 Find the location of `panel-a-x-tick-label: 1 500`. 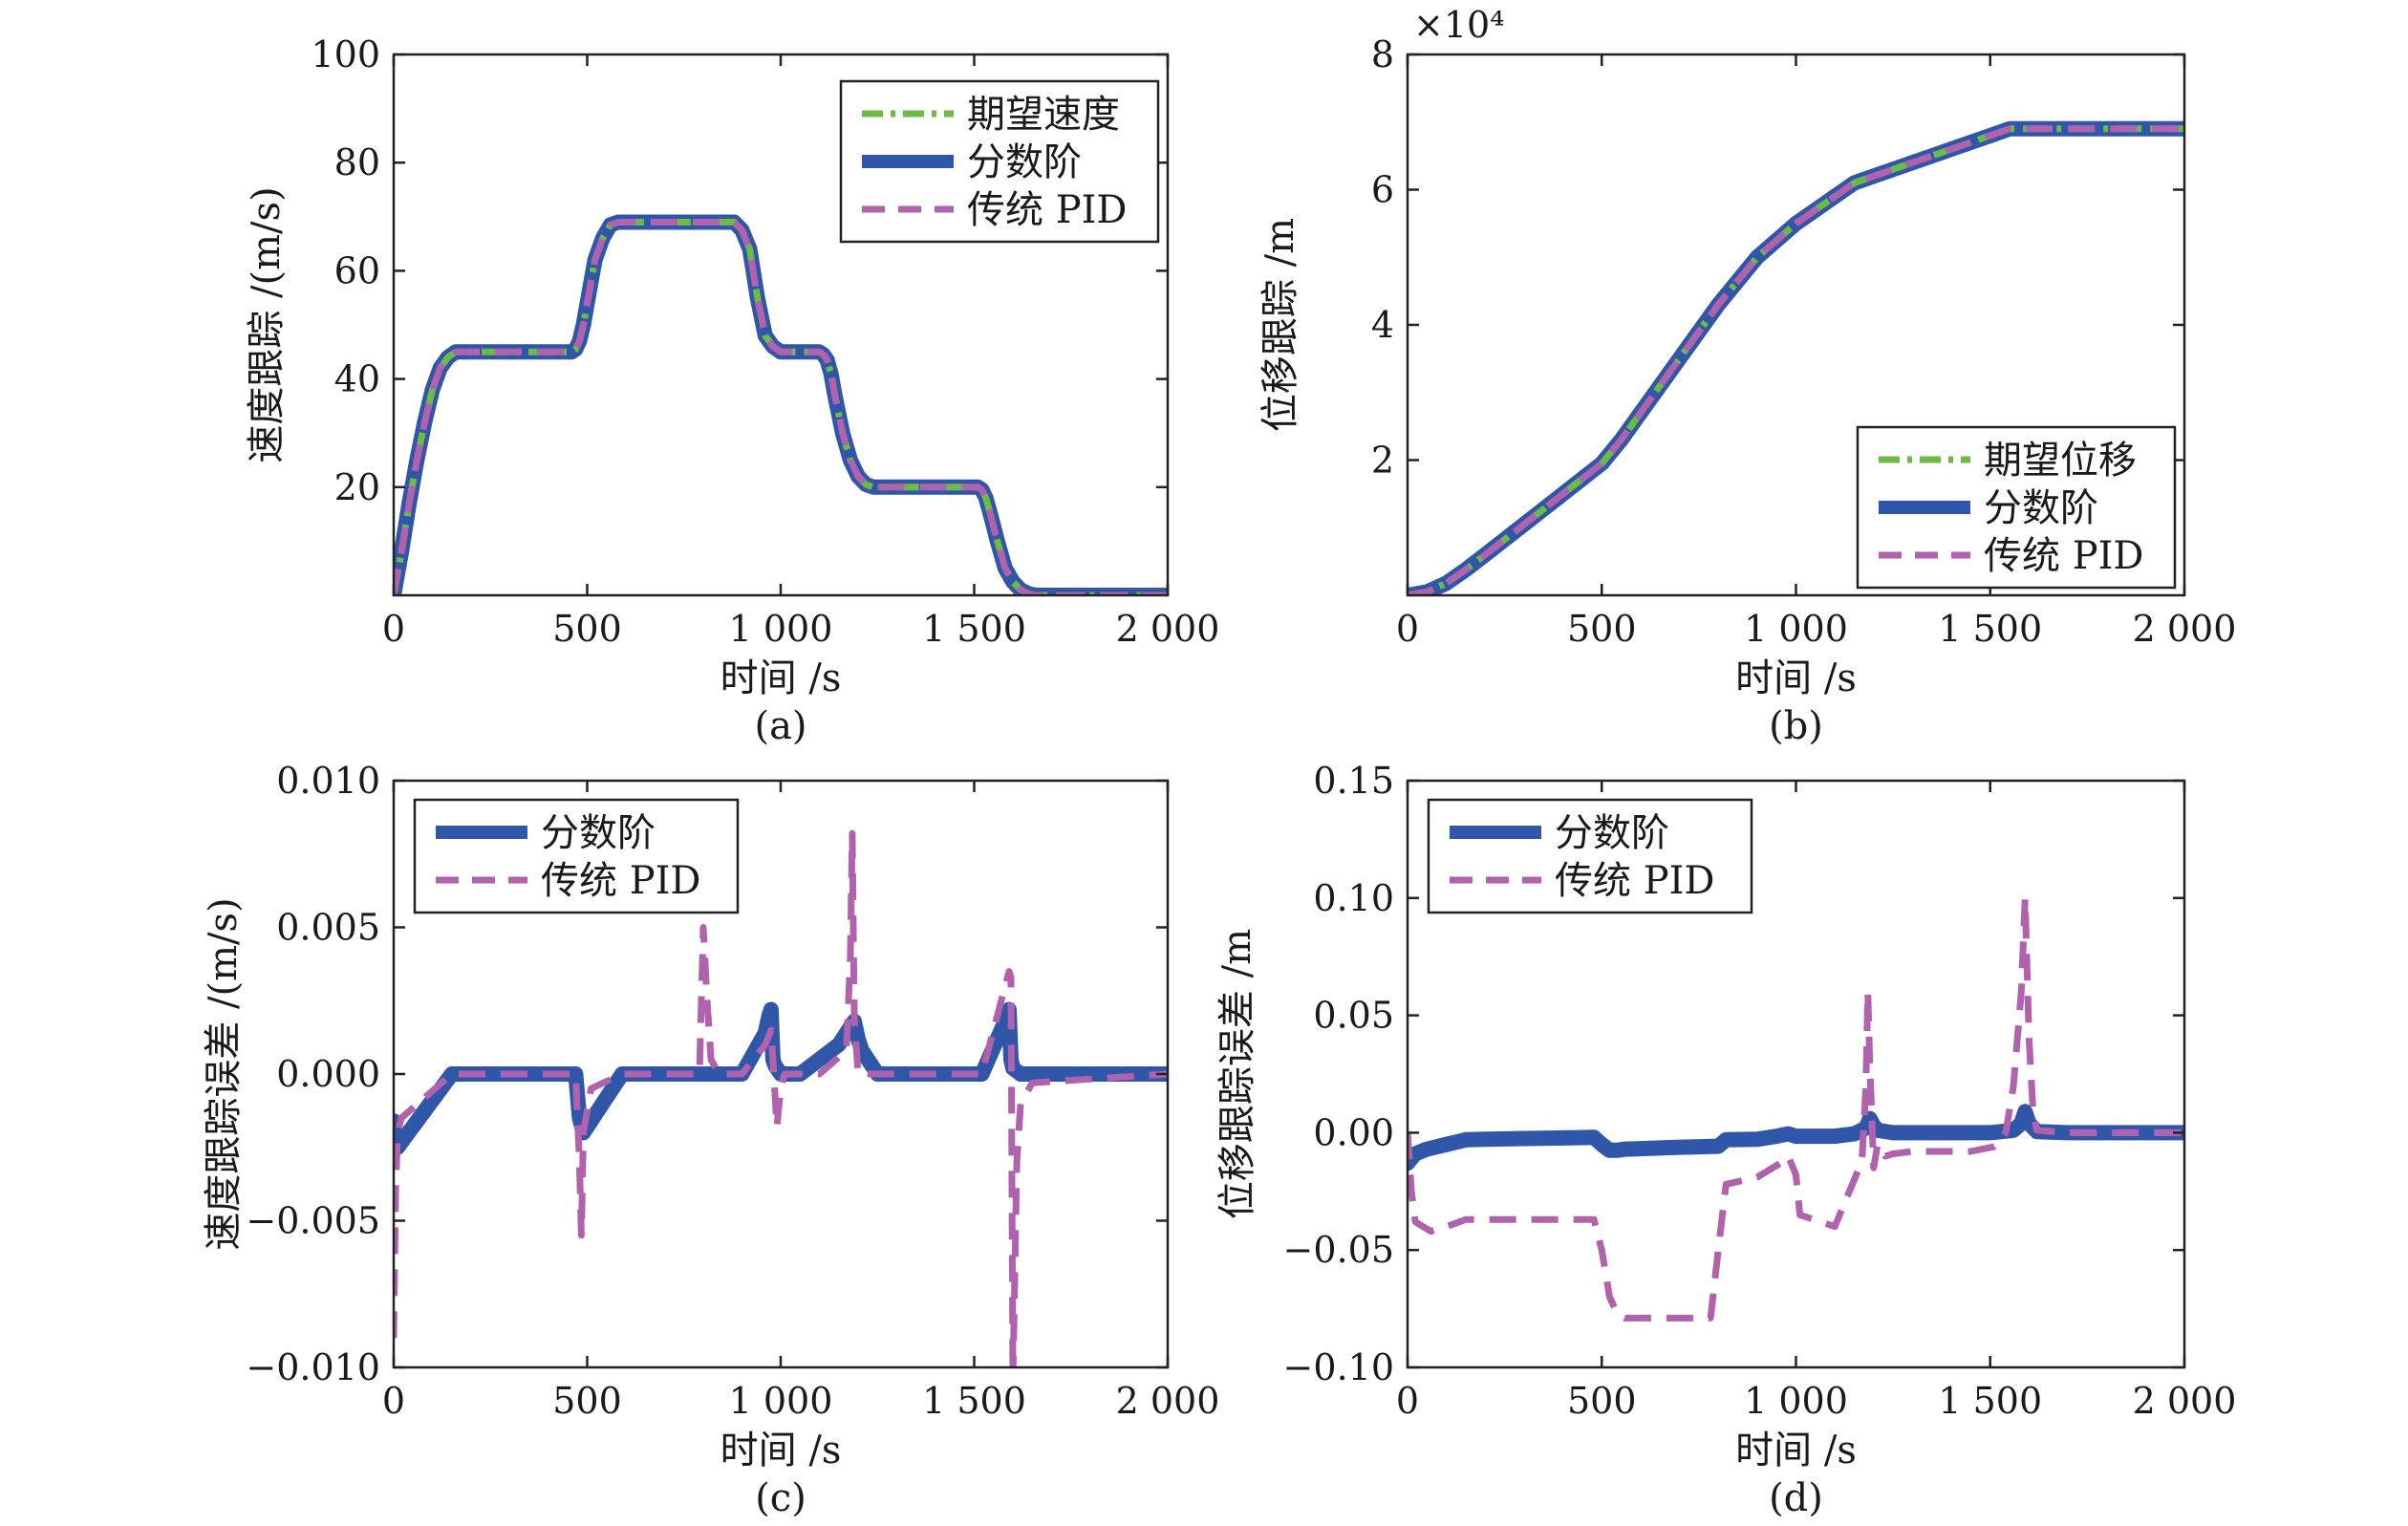

panel-a-x-tick-label: 1 500 is located at coordinates (974, 629).